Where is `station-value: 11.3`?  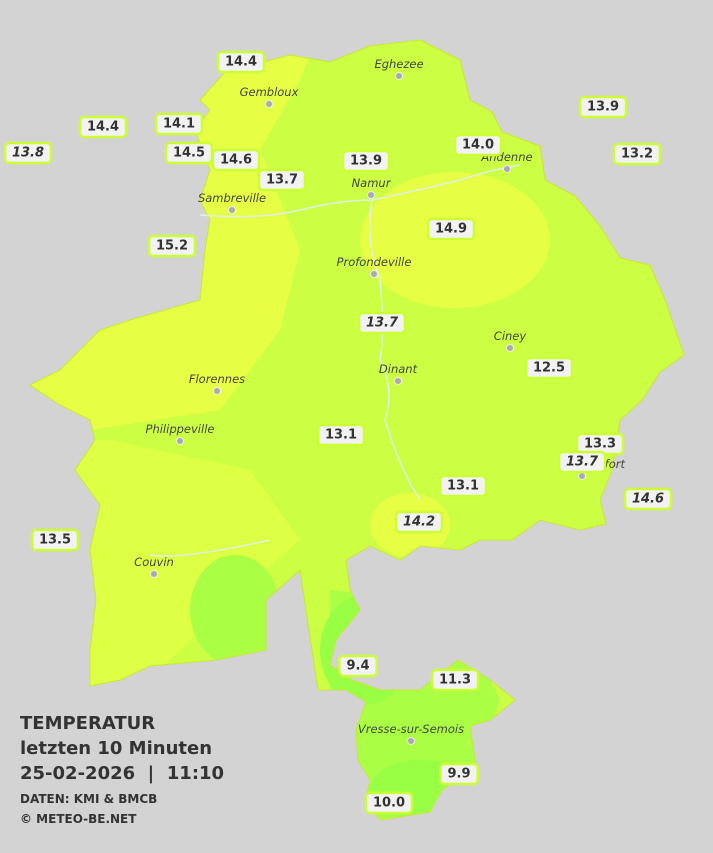
station-value: 11.3 is located at coordinates (455, 680).